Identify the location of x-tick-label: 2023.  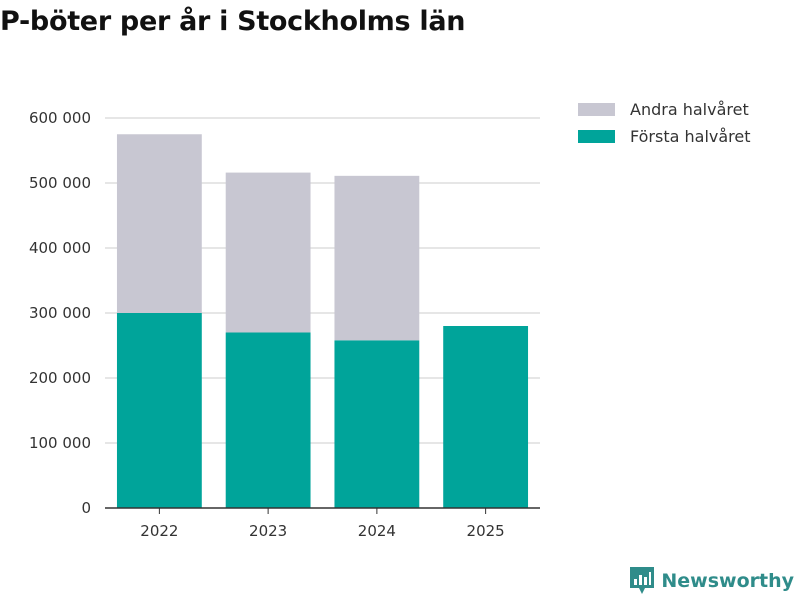
(268, 531).